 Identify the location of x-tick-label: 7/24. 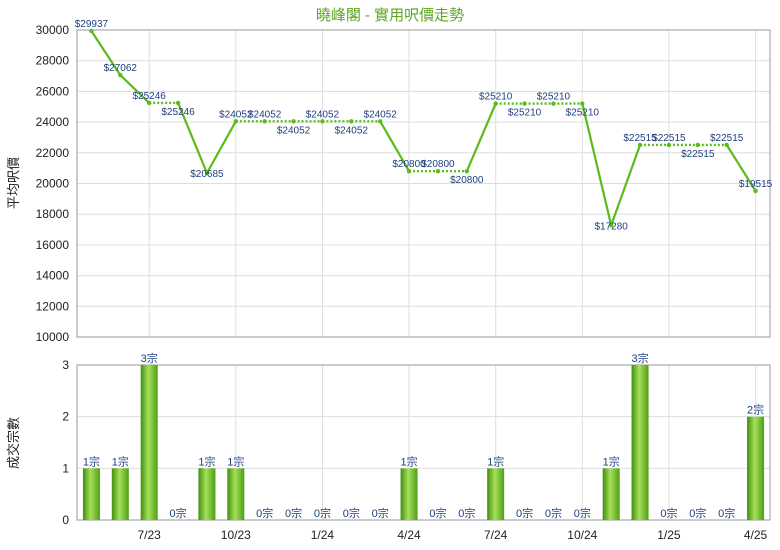
(496, 535).